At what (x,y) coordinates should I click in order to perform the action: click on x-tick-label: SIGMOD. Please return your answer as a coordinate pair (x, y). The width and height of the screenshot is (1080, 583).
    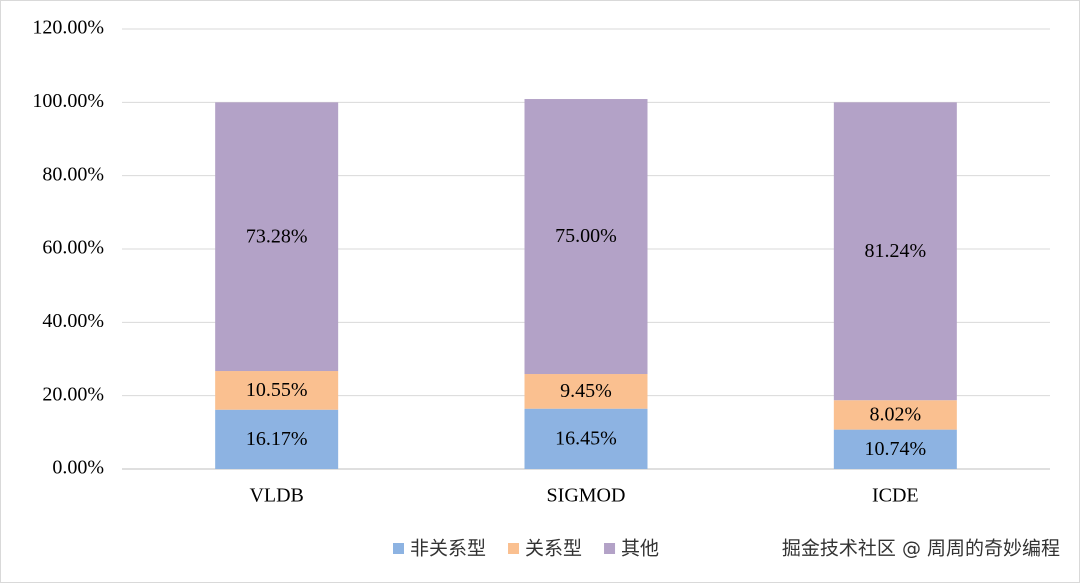
    Looking at the image, I should click on (586, 496).